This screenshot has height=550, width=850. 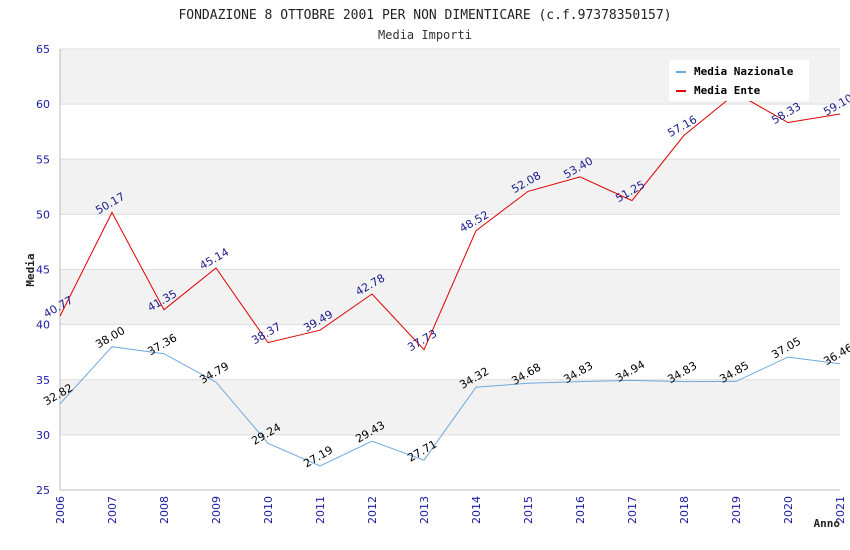 I want to click on x-tick-label: 2021, so click(x=840, y=510).